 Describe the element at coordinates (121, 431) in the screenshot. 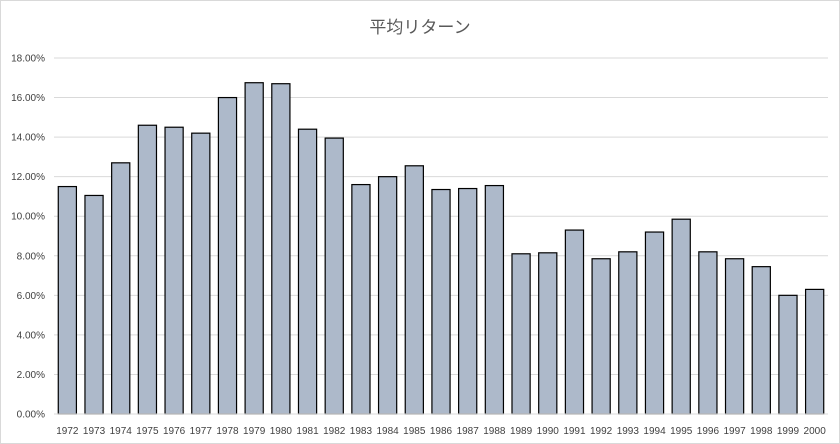

I see `x-tick-label: 1974` at that location.